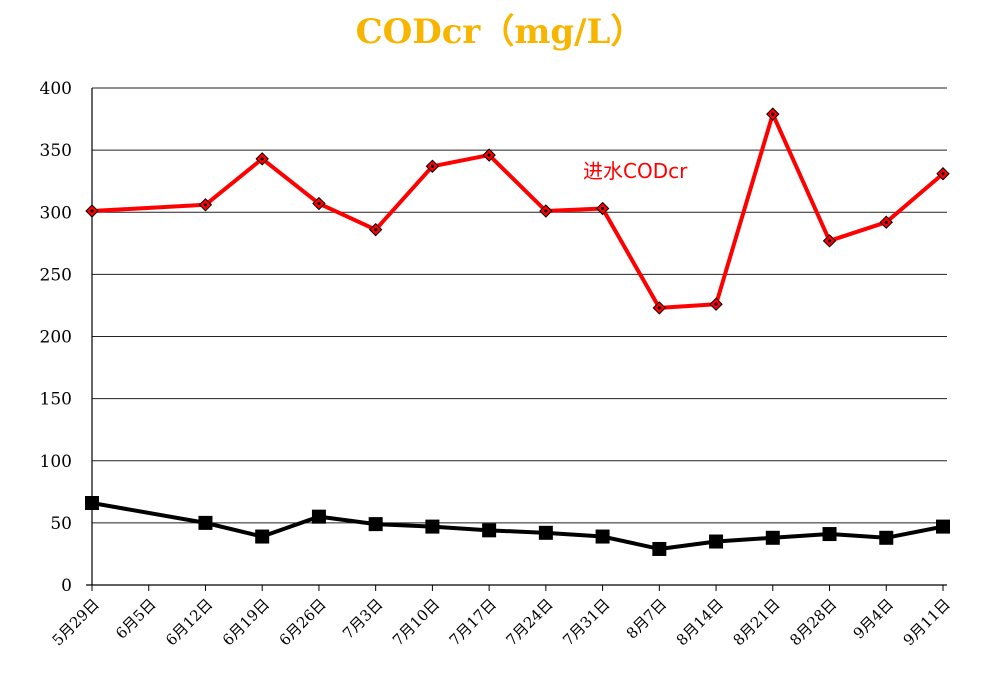 The image size is (1000, 686). Describe the element at coordinates (813, 622) in the screenshot. I see `x-tick-label: 8月28日` at that location.